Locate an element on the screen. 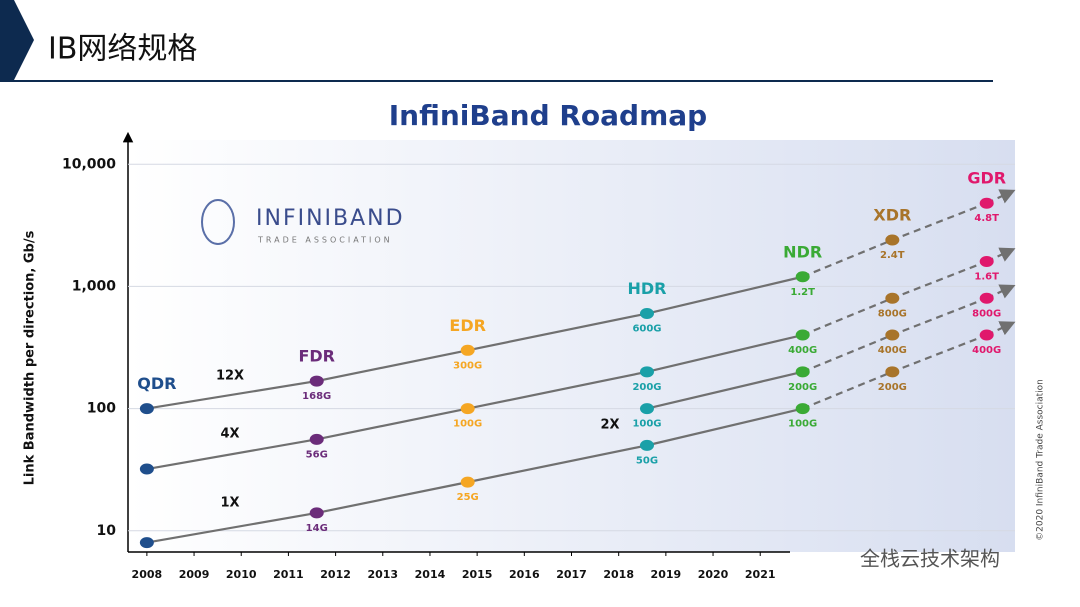 The image size is (1080, 607). x-tick-label: 2008 is located at coordinates (147, 574).